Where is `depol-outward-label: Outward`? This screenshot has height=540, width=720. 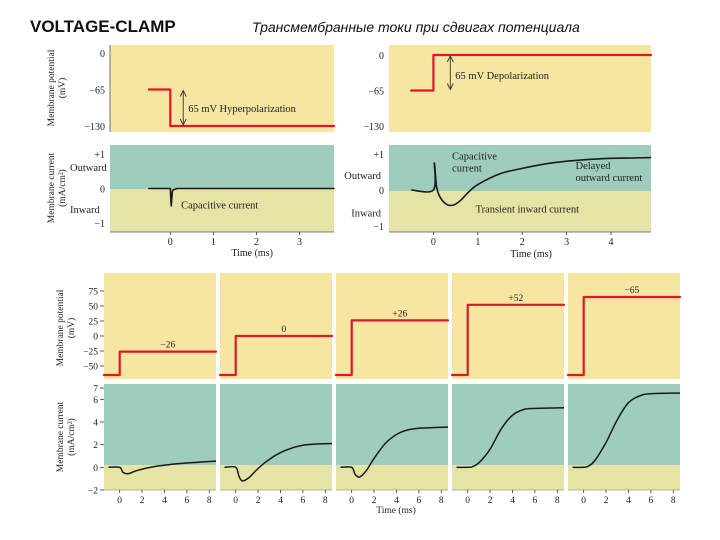
depol-outward-label: Outward is located at coordinates (362, 176).